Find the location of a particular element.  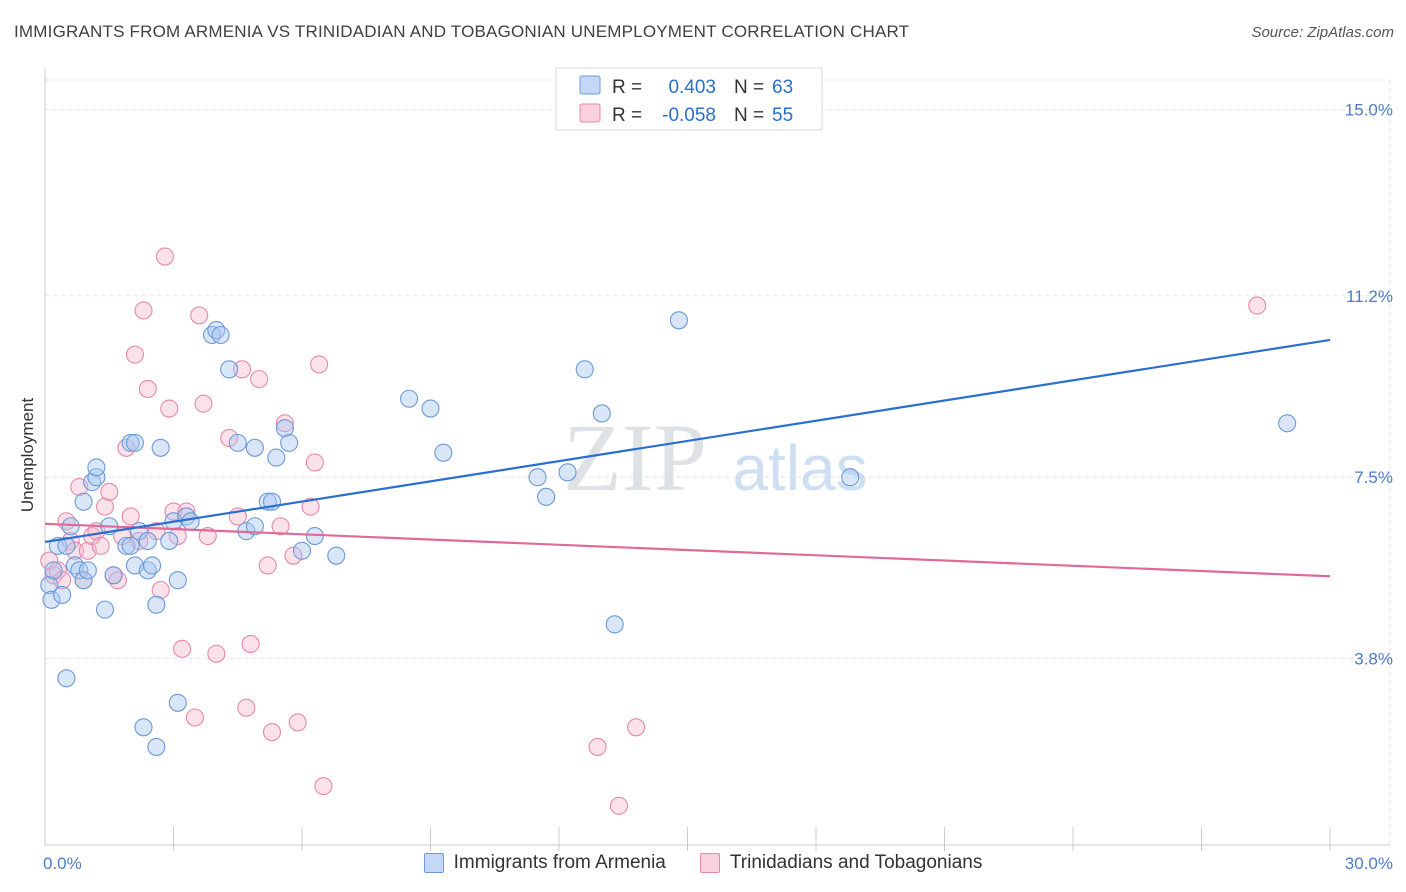

legend-r-label-1: R = is located at coordinates (627, 87).